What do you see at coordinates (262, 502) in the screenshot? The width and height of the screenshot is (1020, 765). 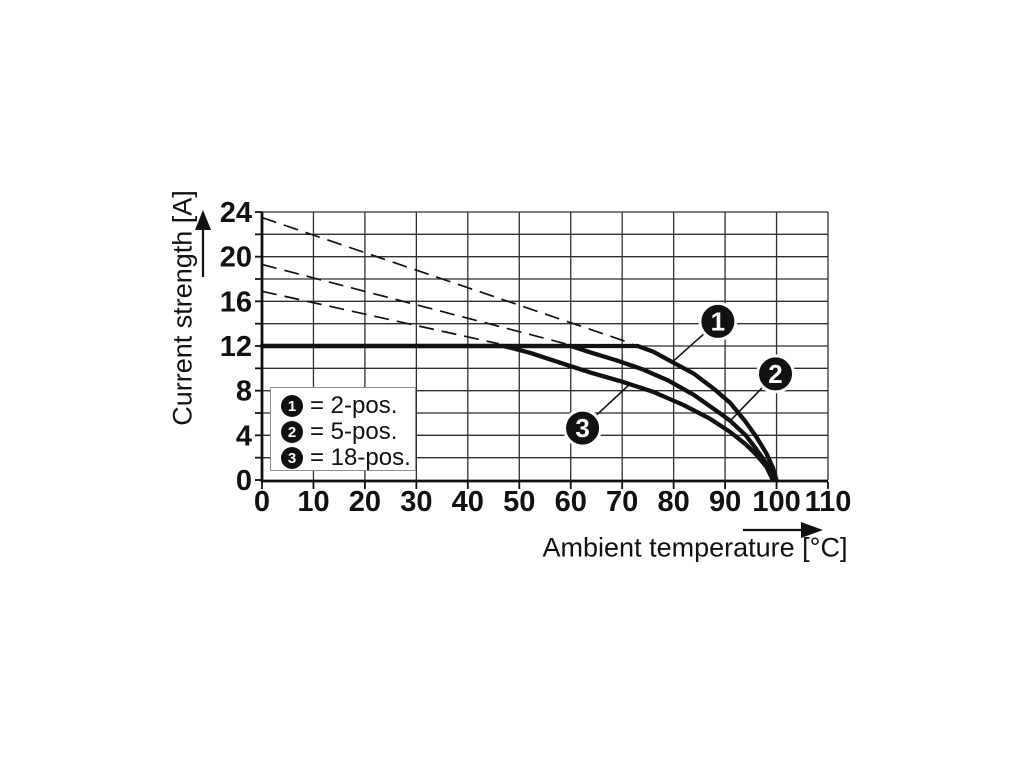 I see `x-tick-label: 0` at bounding box center [262, 502].